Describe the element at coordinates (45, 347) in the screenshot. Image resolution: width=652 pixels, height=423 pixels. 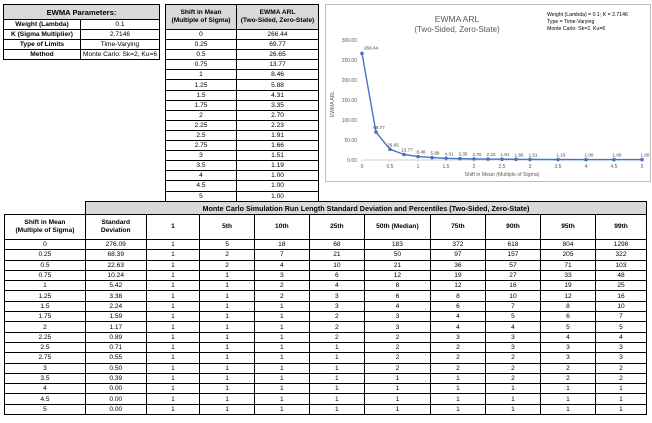
I see `mc-shift-cell: 2.5` at that location.